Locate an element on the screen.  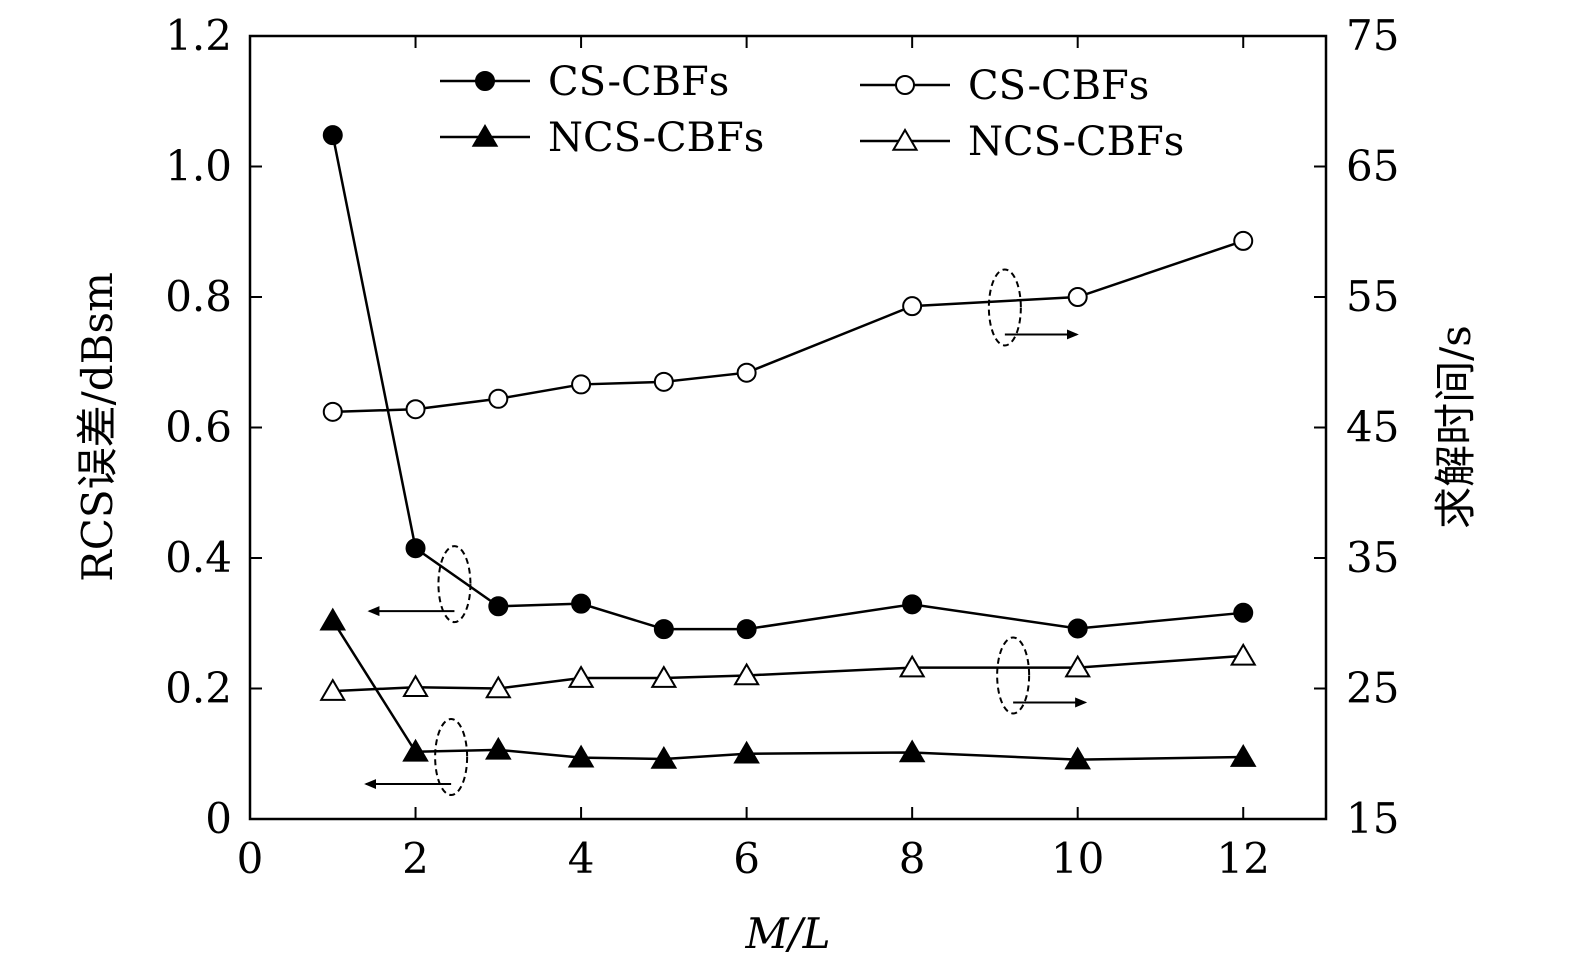
y-left-tick-label: 0.6 is located at coordinates (198, 427).